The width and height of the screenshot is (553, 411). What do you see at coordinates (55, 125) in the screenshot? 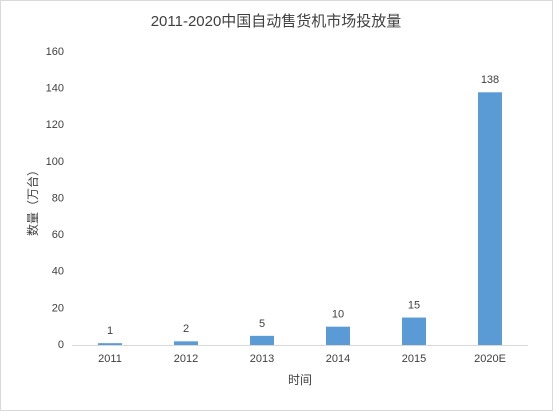
I see `y-tick-label: 120` at bounding box center [55, 125].